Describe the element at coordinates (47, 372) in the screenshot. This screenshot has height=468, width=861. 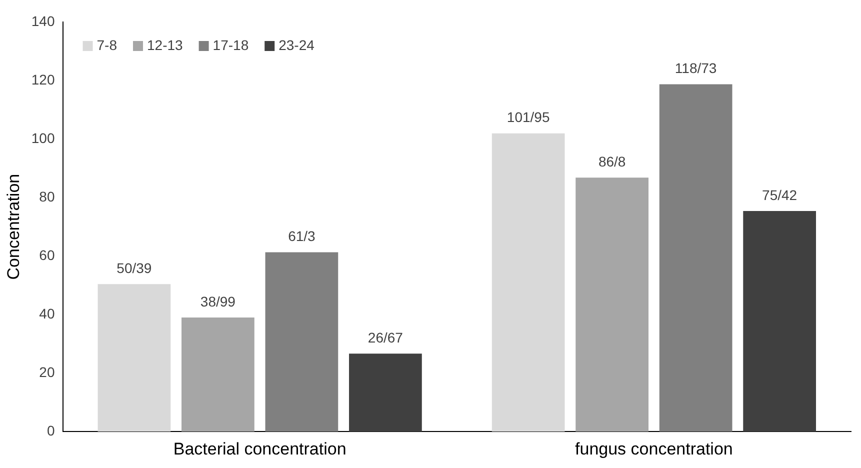
I see `y-tick-label: 20` at that location.